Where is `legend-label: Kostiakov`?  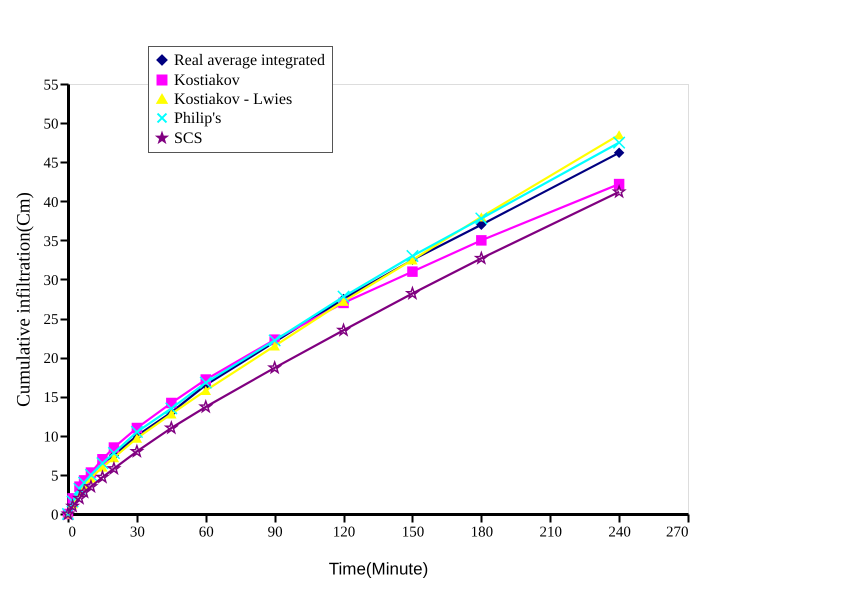
legend-label: Kostiakov is located at coordinates (207, 80).